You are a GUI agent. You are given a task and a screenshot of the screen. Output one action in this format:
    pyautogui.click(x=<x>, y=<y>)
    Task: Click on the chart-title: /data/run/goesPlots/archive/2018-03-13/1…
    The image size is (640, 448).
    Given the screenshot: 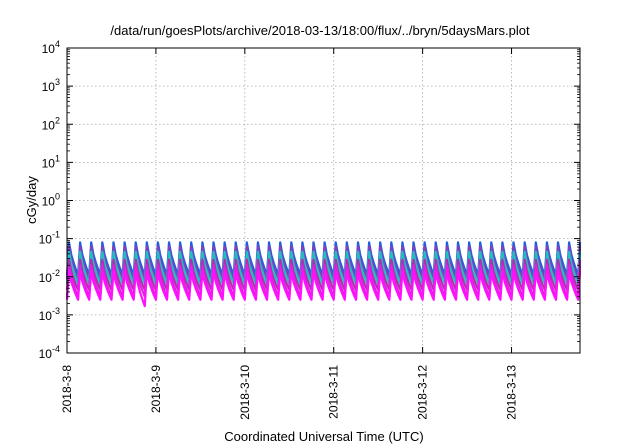 What is the action you would take?
    pyautogui.click(x=320, y=30)
    